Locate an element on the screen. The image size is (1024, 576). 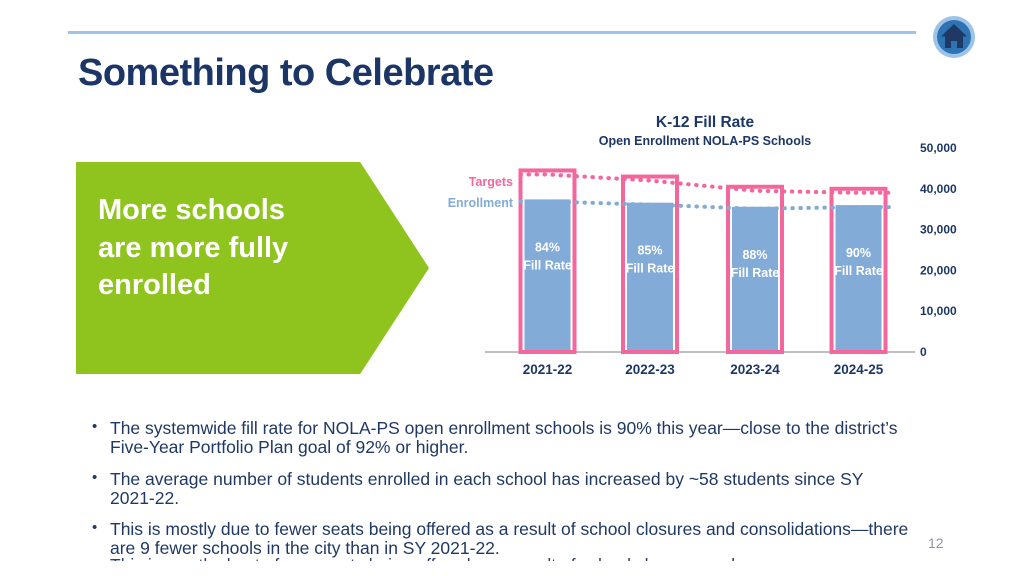
y-axis-tick-label: 50,000 is located at coordinates (938, 148).